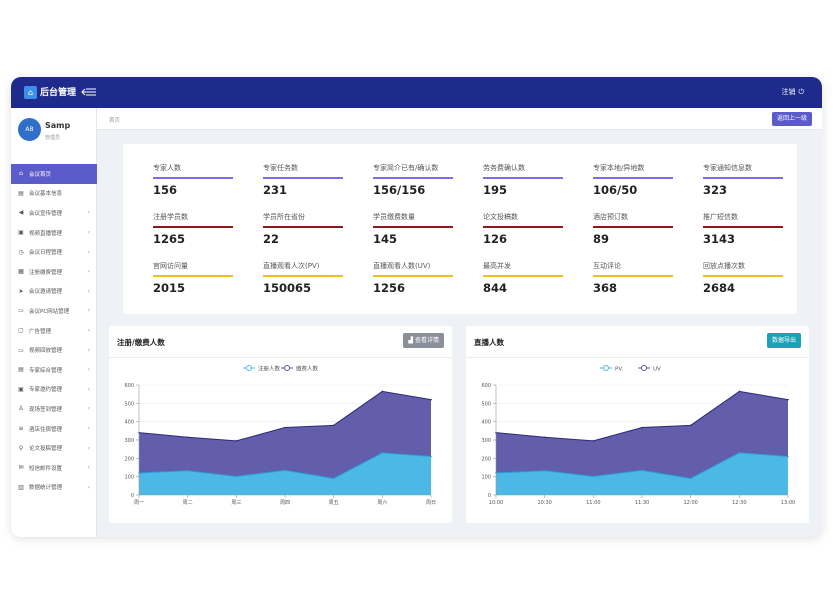 The image size is (833, 614). I want to click on sidebar-item: ◷ 会议日程管理 ‹, so click(54, 252).